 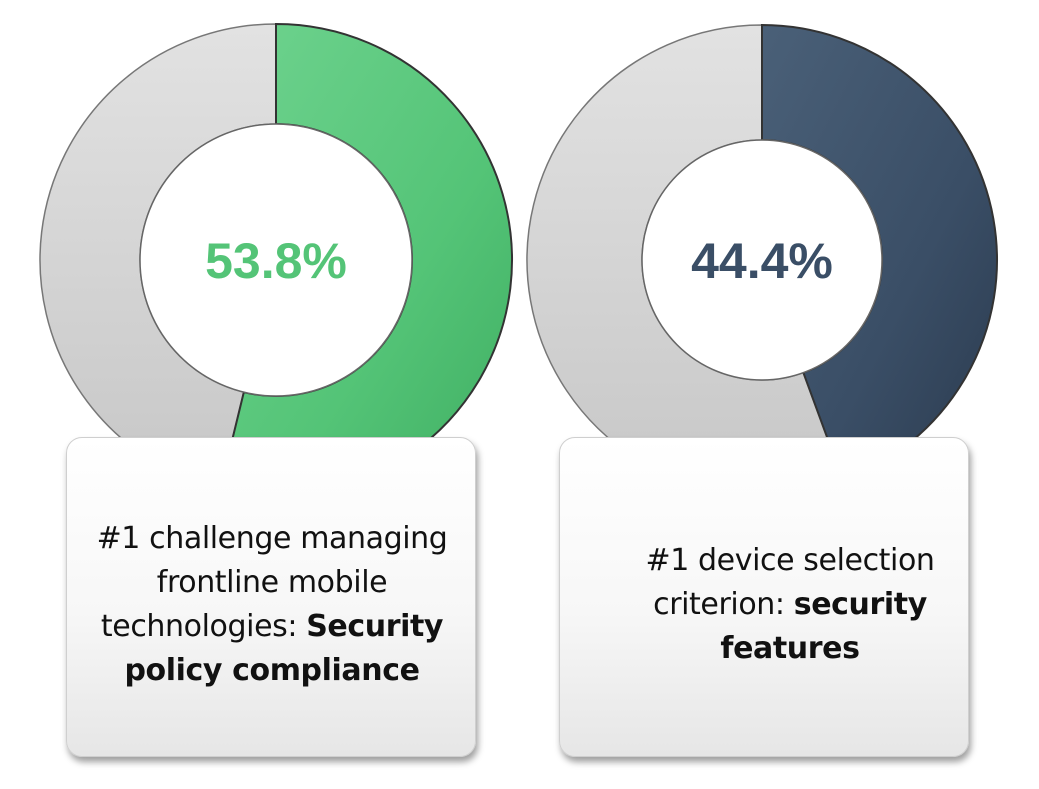 What do you see at coordinates (823, 626) in the screenshot?
I see `caption-bold-right: security features` at bounding box center [823, 626].